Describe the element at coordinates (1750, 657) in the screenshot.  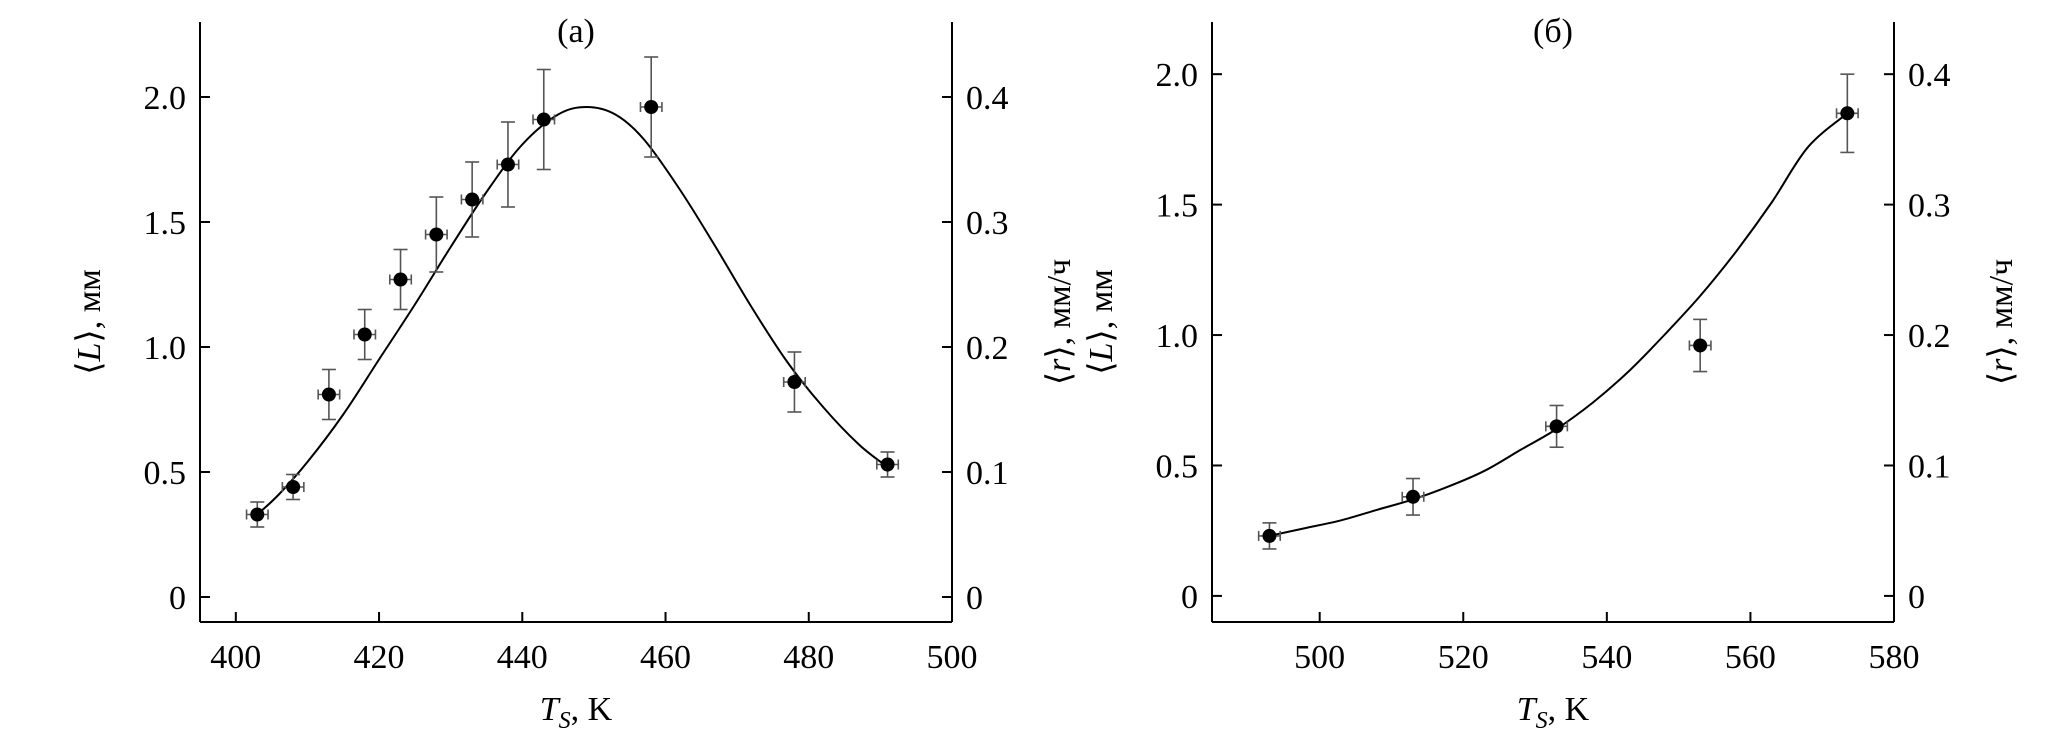
I see `x-tick-label: 560` at that location.